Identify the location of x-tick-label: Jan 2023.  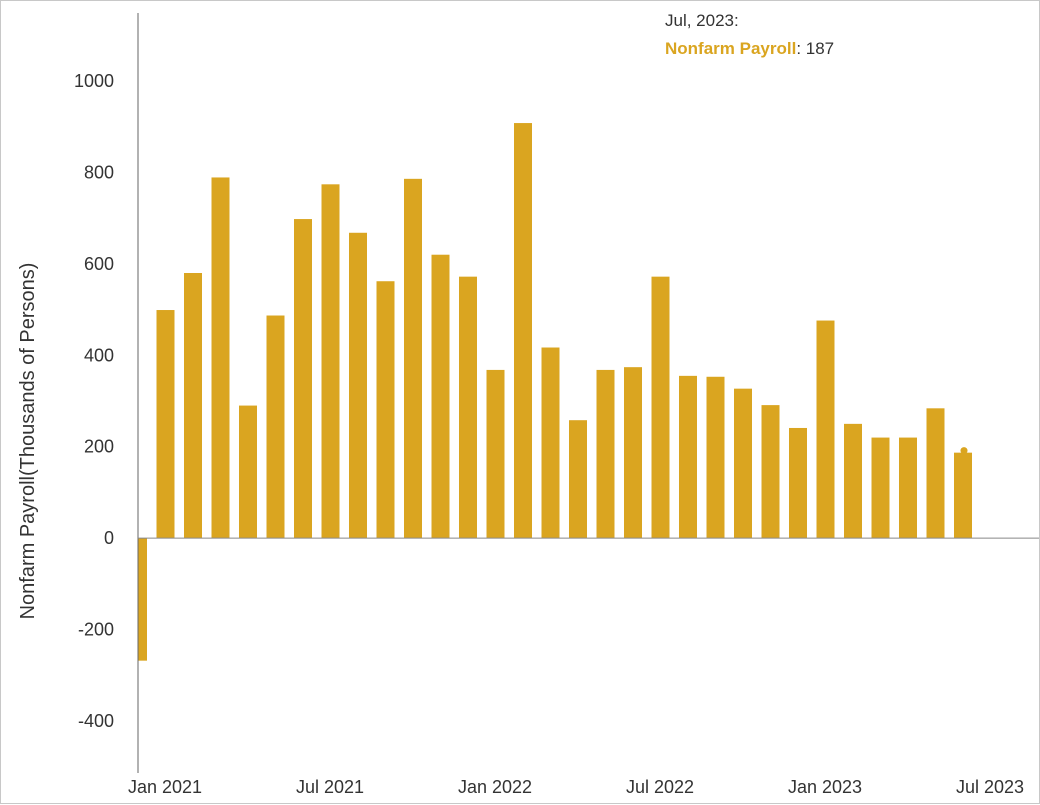
(825, 787).